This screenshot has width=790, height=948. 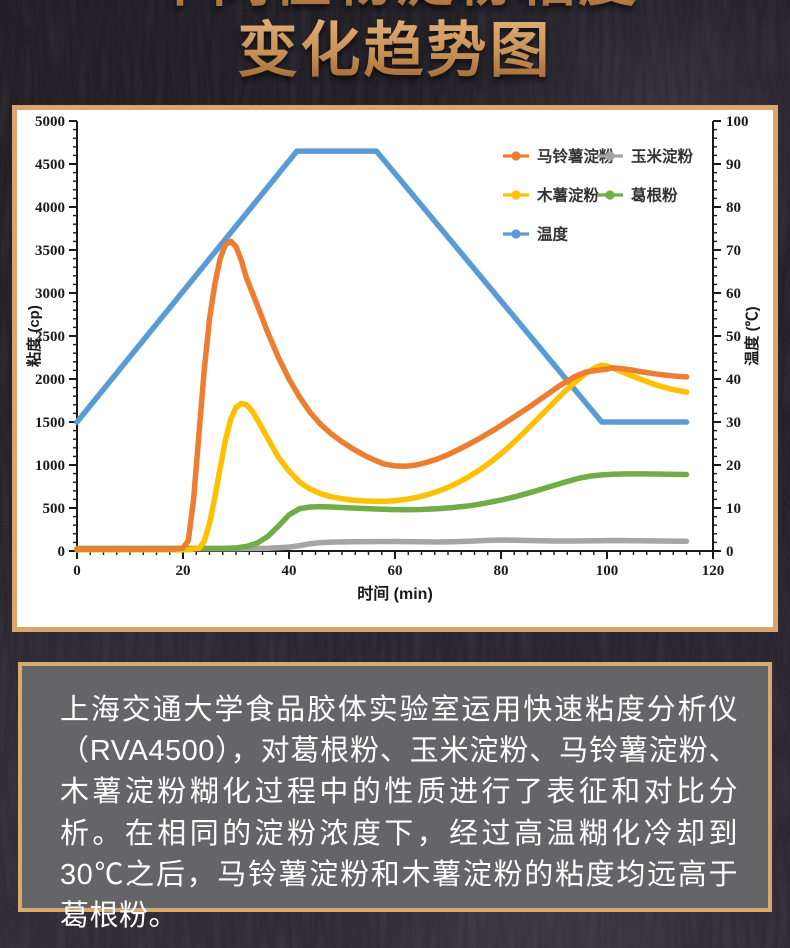 I want to click on x-axis-label: 时间 (min), so click(x=395, y=593).